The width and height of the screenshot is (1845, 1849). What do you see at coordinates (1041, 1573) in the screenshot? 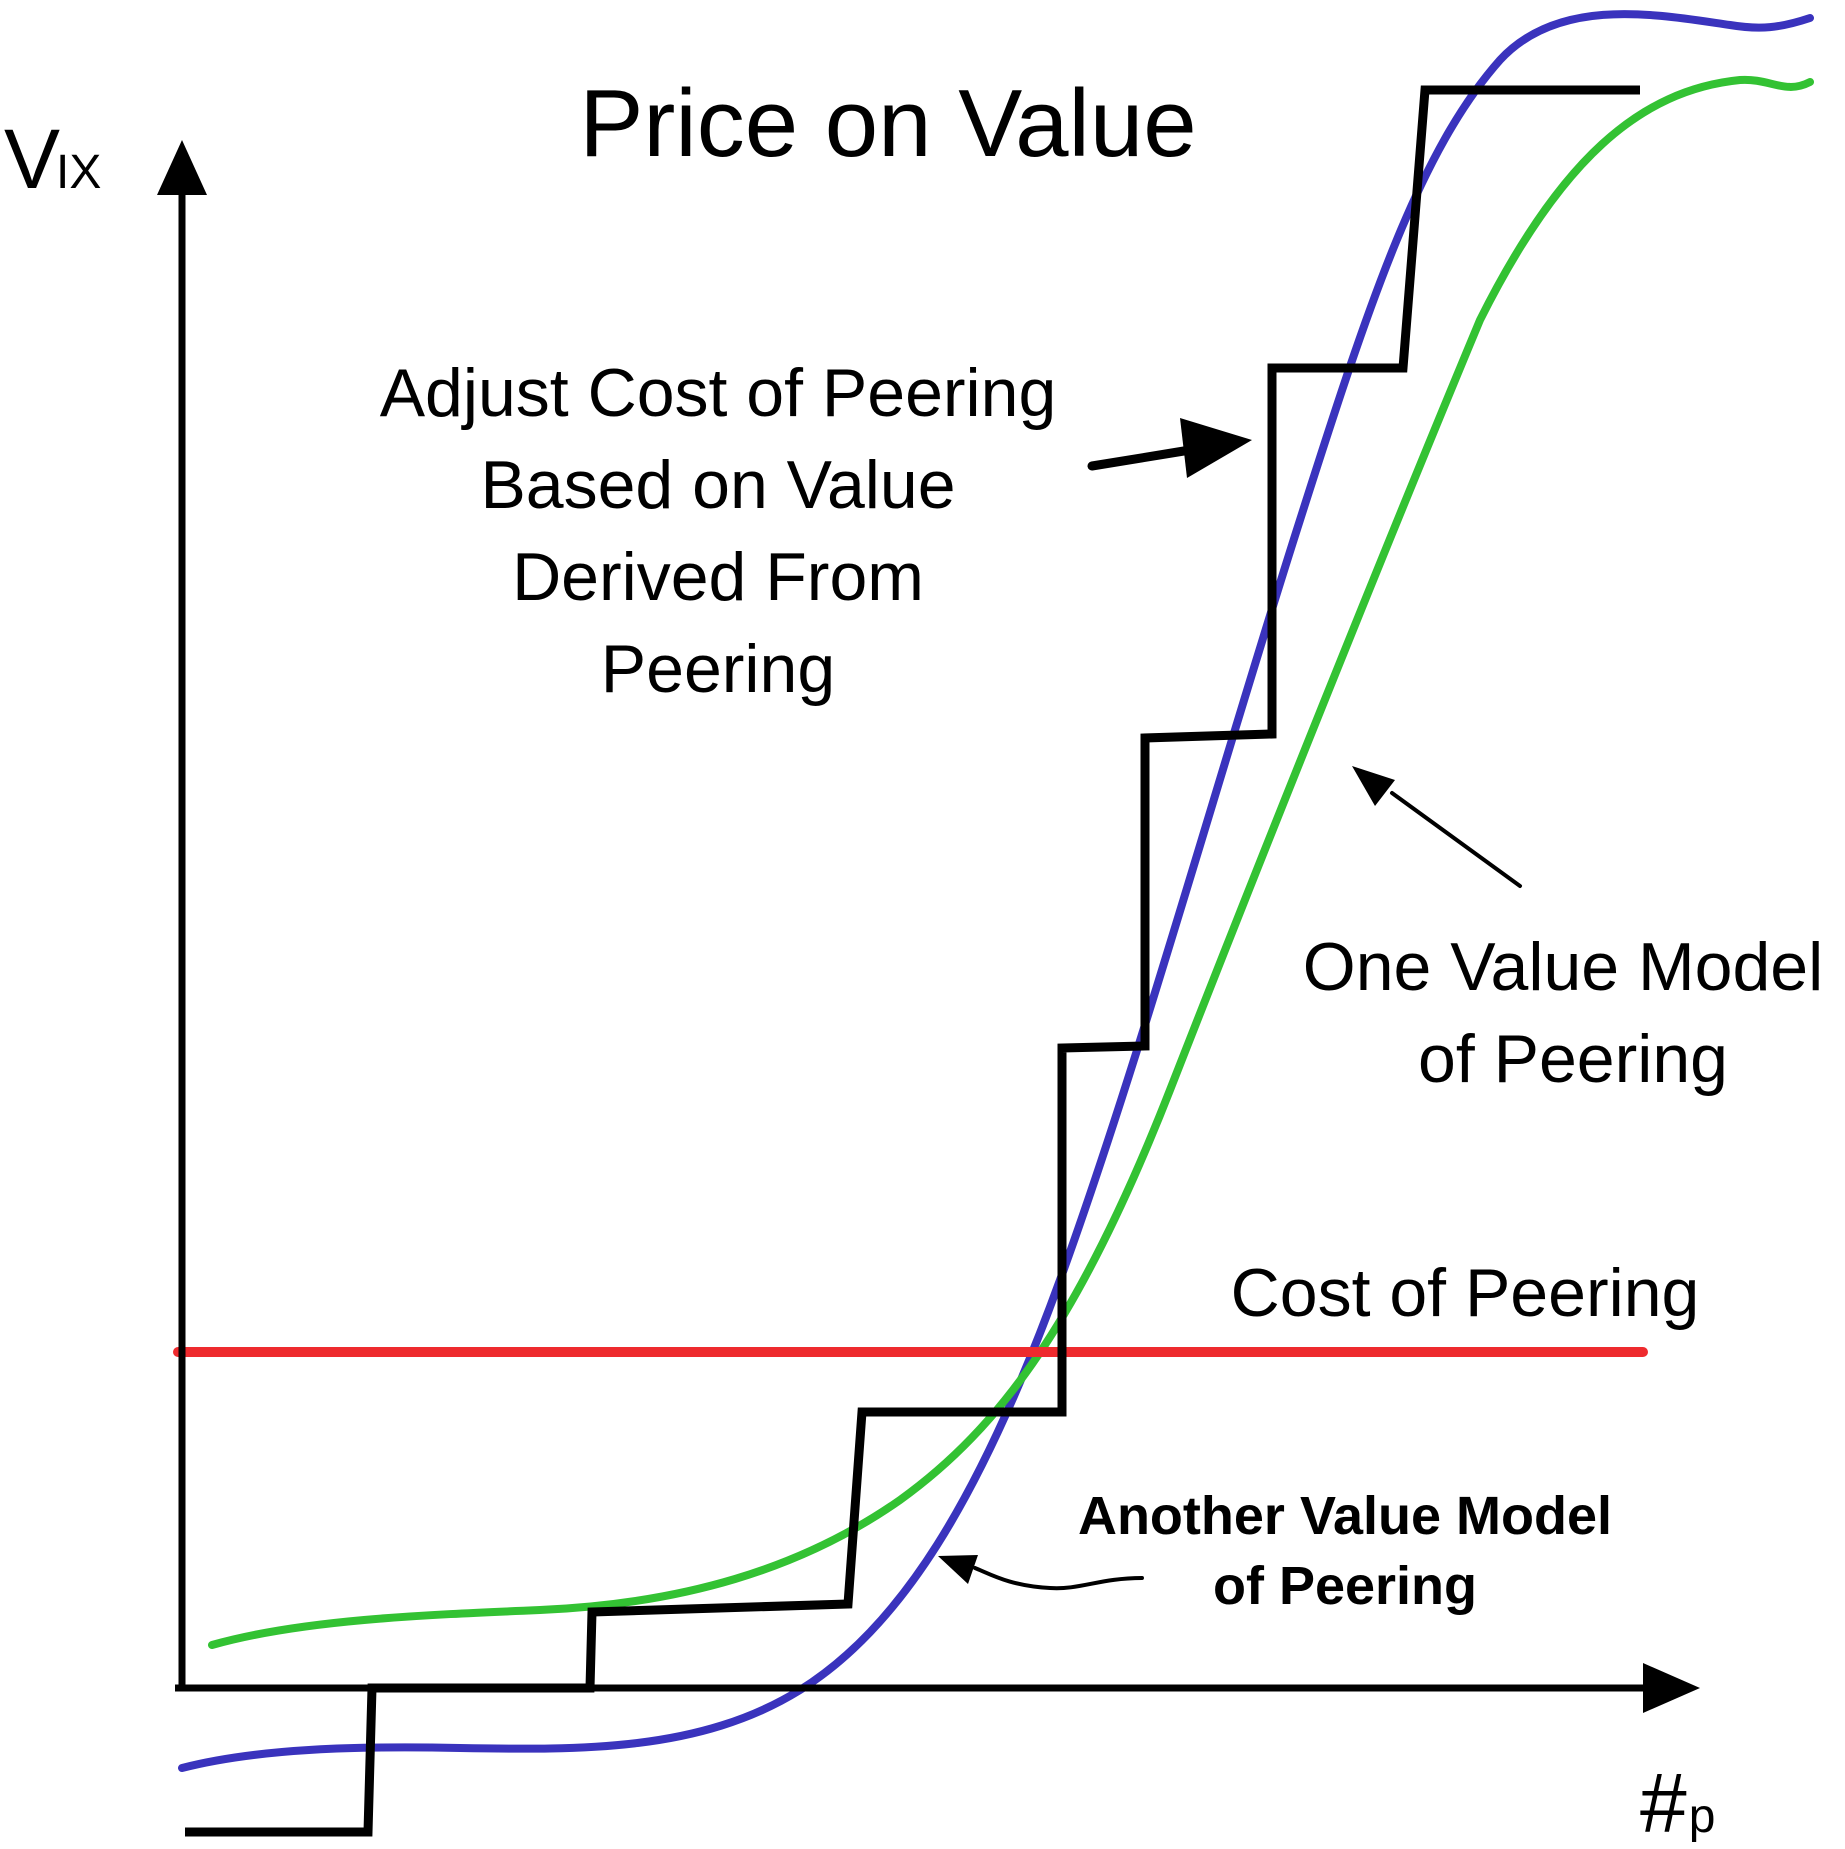
I see `another-value-model-arrow` at bounding box center [1041, 1573].